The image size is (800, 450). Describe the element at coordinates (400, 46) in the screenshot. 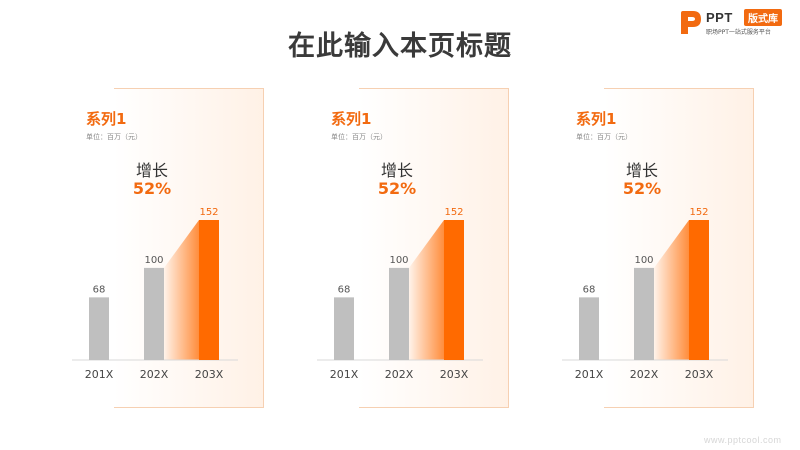

I see `page-title: 在此输入本页标题` at that location.